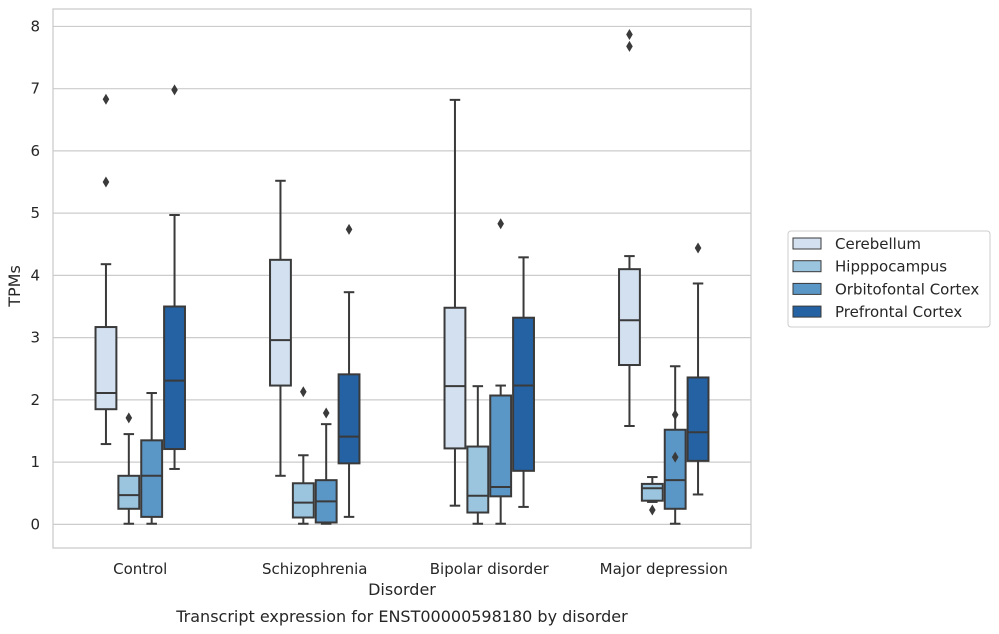  What do you see at coordinates (35, 400) in the screenshot?
I see `y-tick-label: 2` at bounding box center [35, 400].